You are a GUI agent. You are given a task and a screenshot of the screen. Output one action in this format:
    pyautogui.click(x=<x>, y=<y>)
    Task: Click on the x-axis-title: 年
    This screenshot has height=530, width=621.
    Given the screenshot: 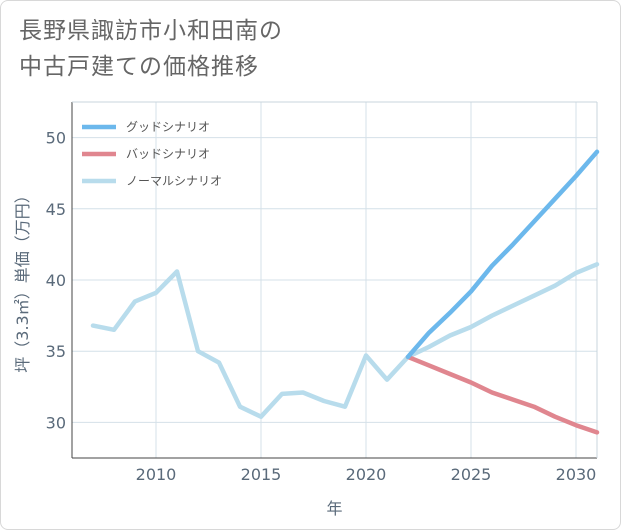 What is the action you would take?
    pyautogui.click(x=334, y=508)
    